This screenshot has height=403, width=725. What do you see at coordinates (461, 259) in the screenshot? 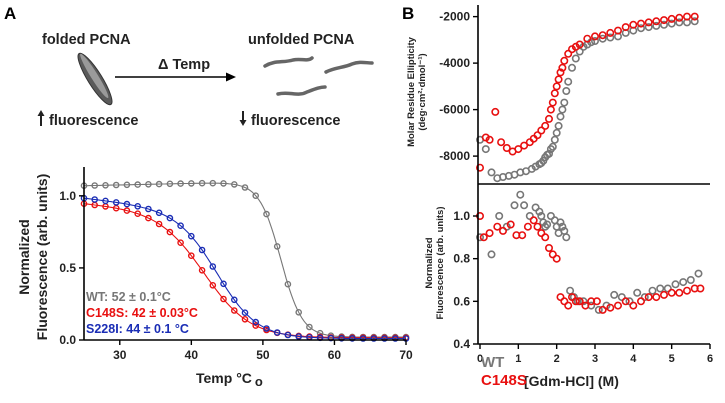
I see `fluor-ytick-label: 0.8` at bounding box center [461, 259].